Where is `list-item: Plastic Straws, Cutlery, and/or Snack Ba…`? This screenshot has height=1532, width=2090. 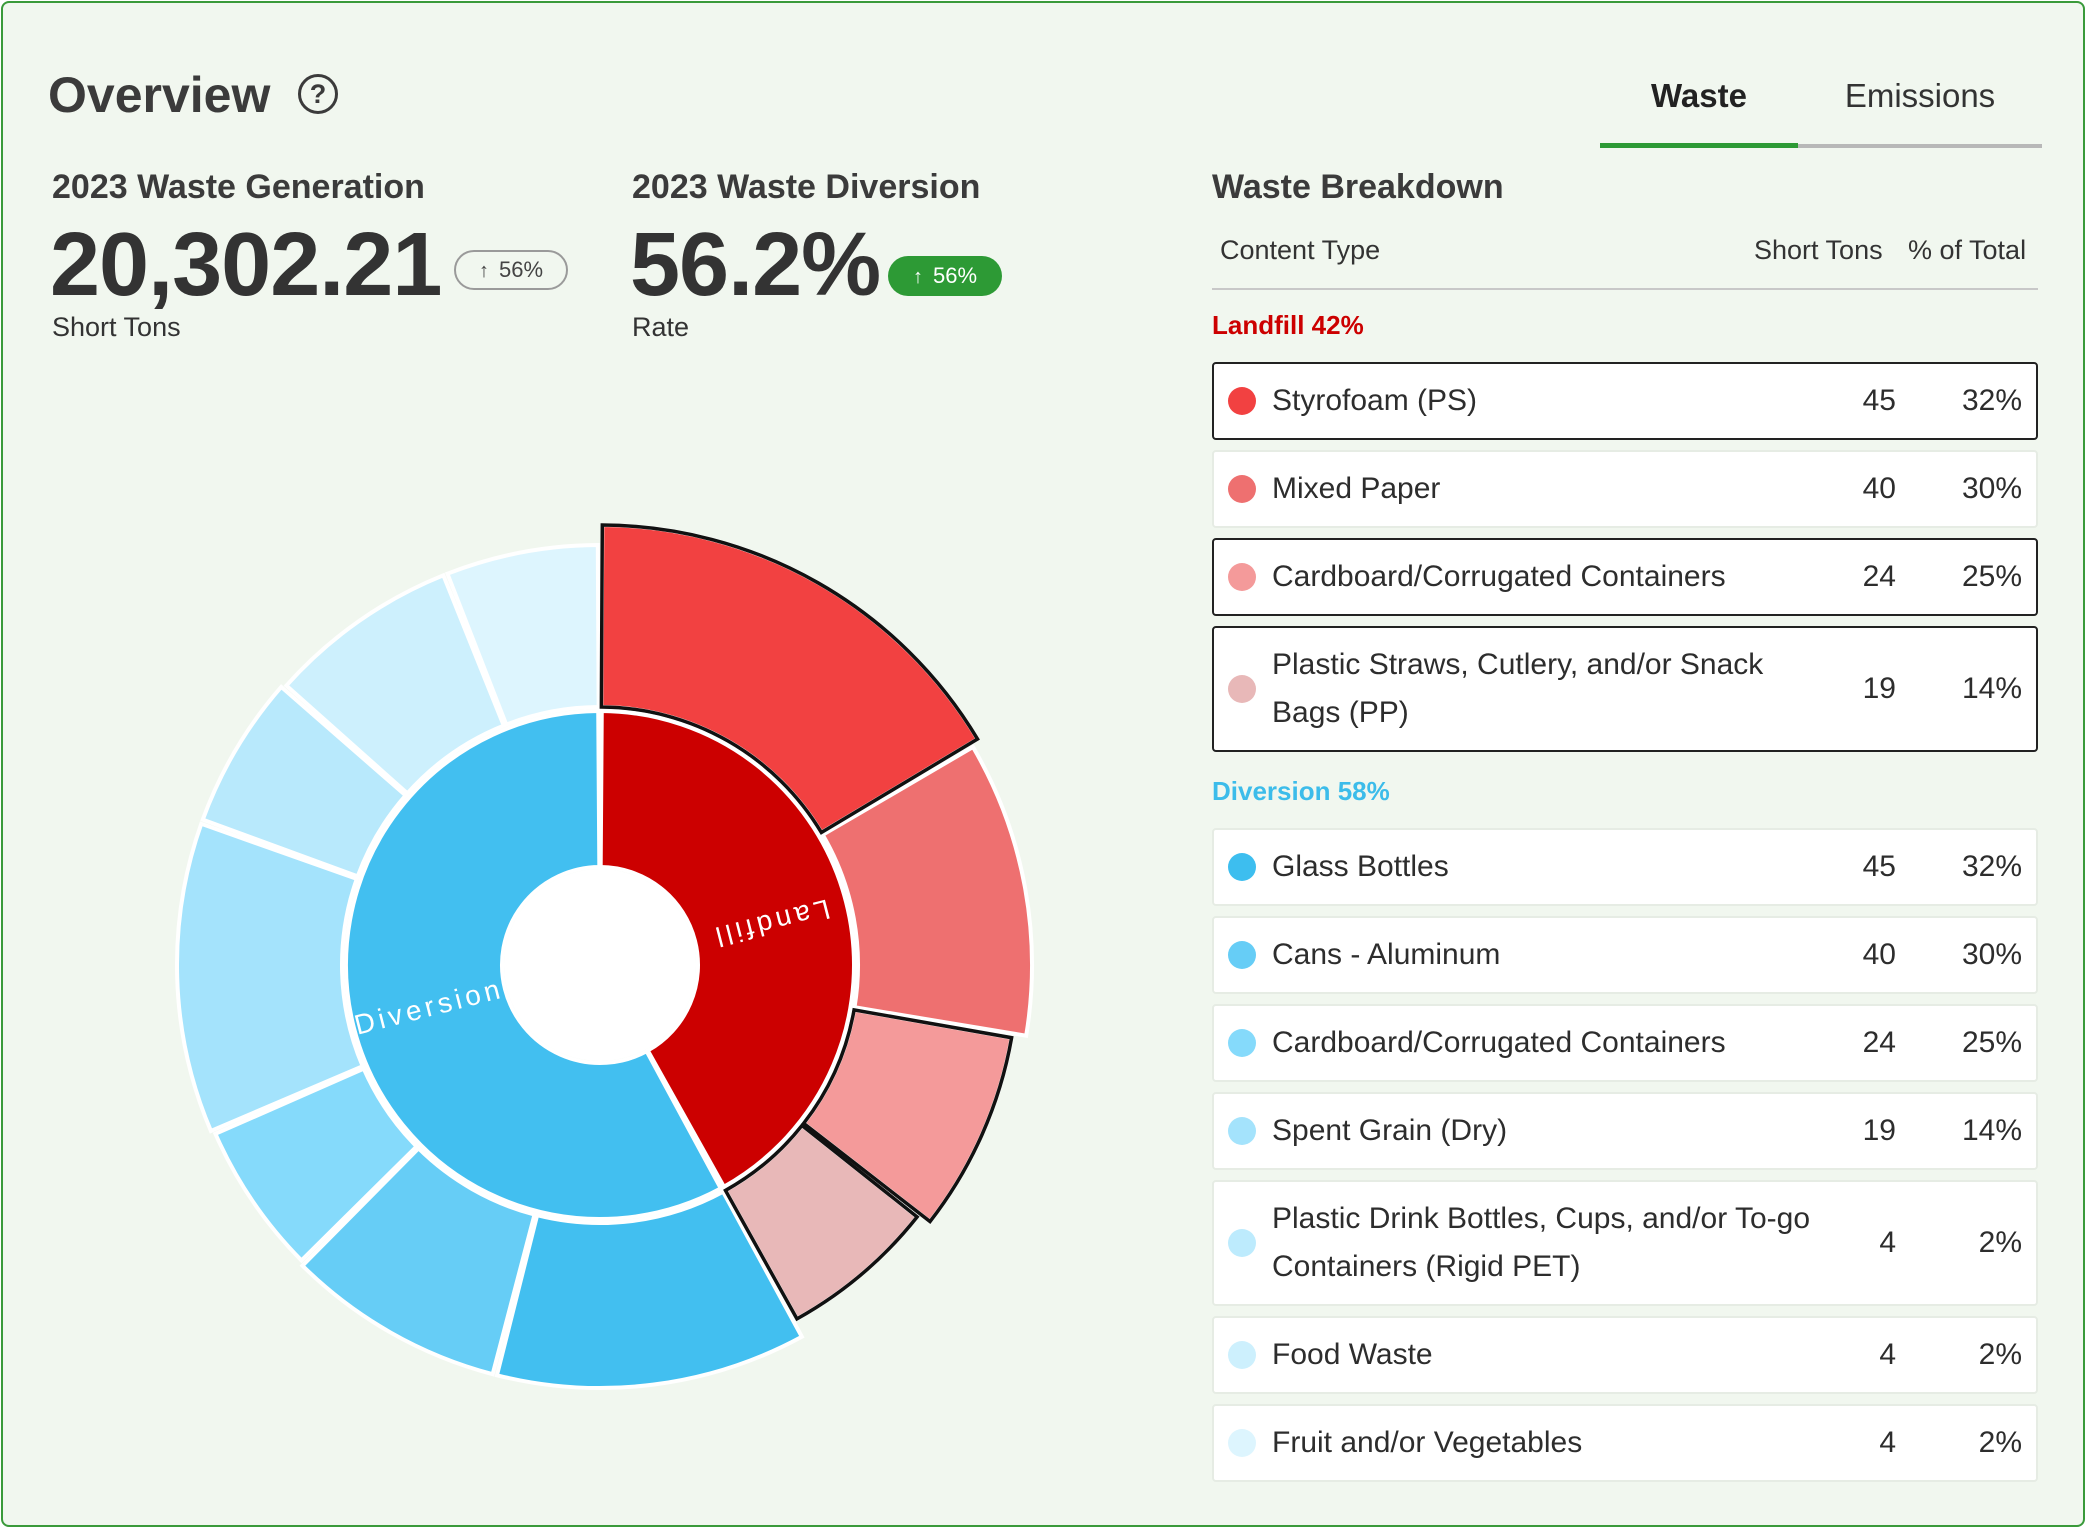 list-item: Plastic Straws, Cutlery, and/or Snack Ba… is located at coordinates (1625, 689).